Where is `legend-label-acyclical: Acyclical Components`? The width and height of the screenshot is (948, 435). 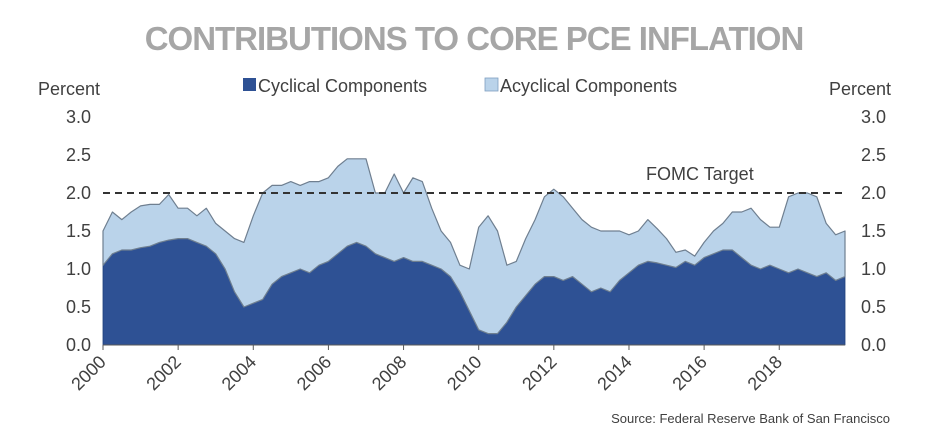 legend-label-acyclical: Acyclical Components is located at coordinates (588, 86).